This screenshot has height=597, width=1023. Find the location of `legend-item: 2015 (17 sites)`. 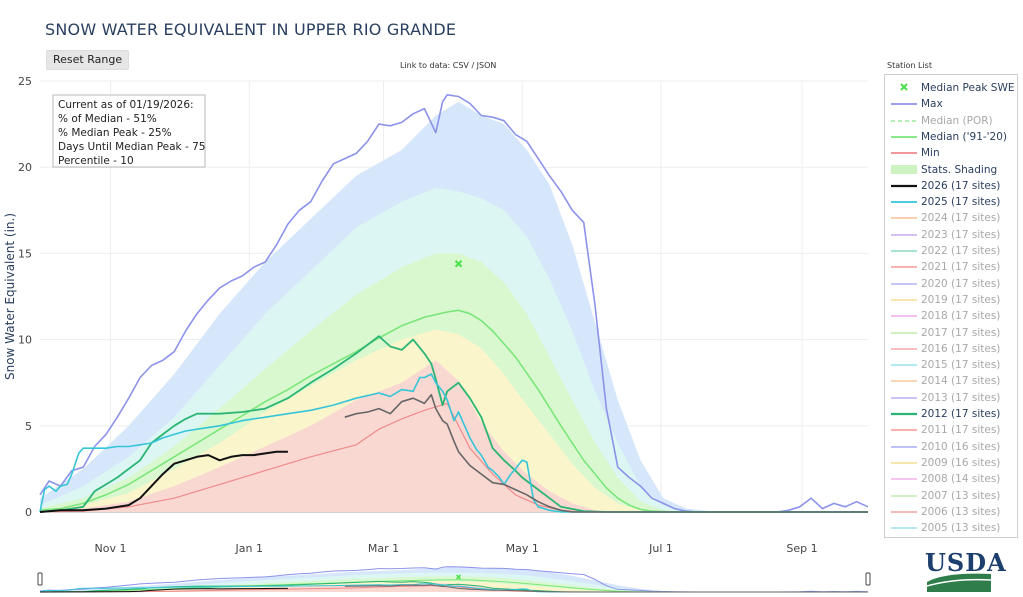

legend-item: 2015 (17 sites) is located at coordinates (951, 365).